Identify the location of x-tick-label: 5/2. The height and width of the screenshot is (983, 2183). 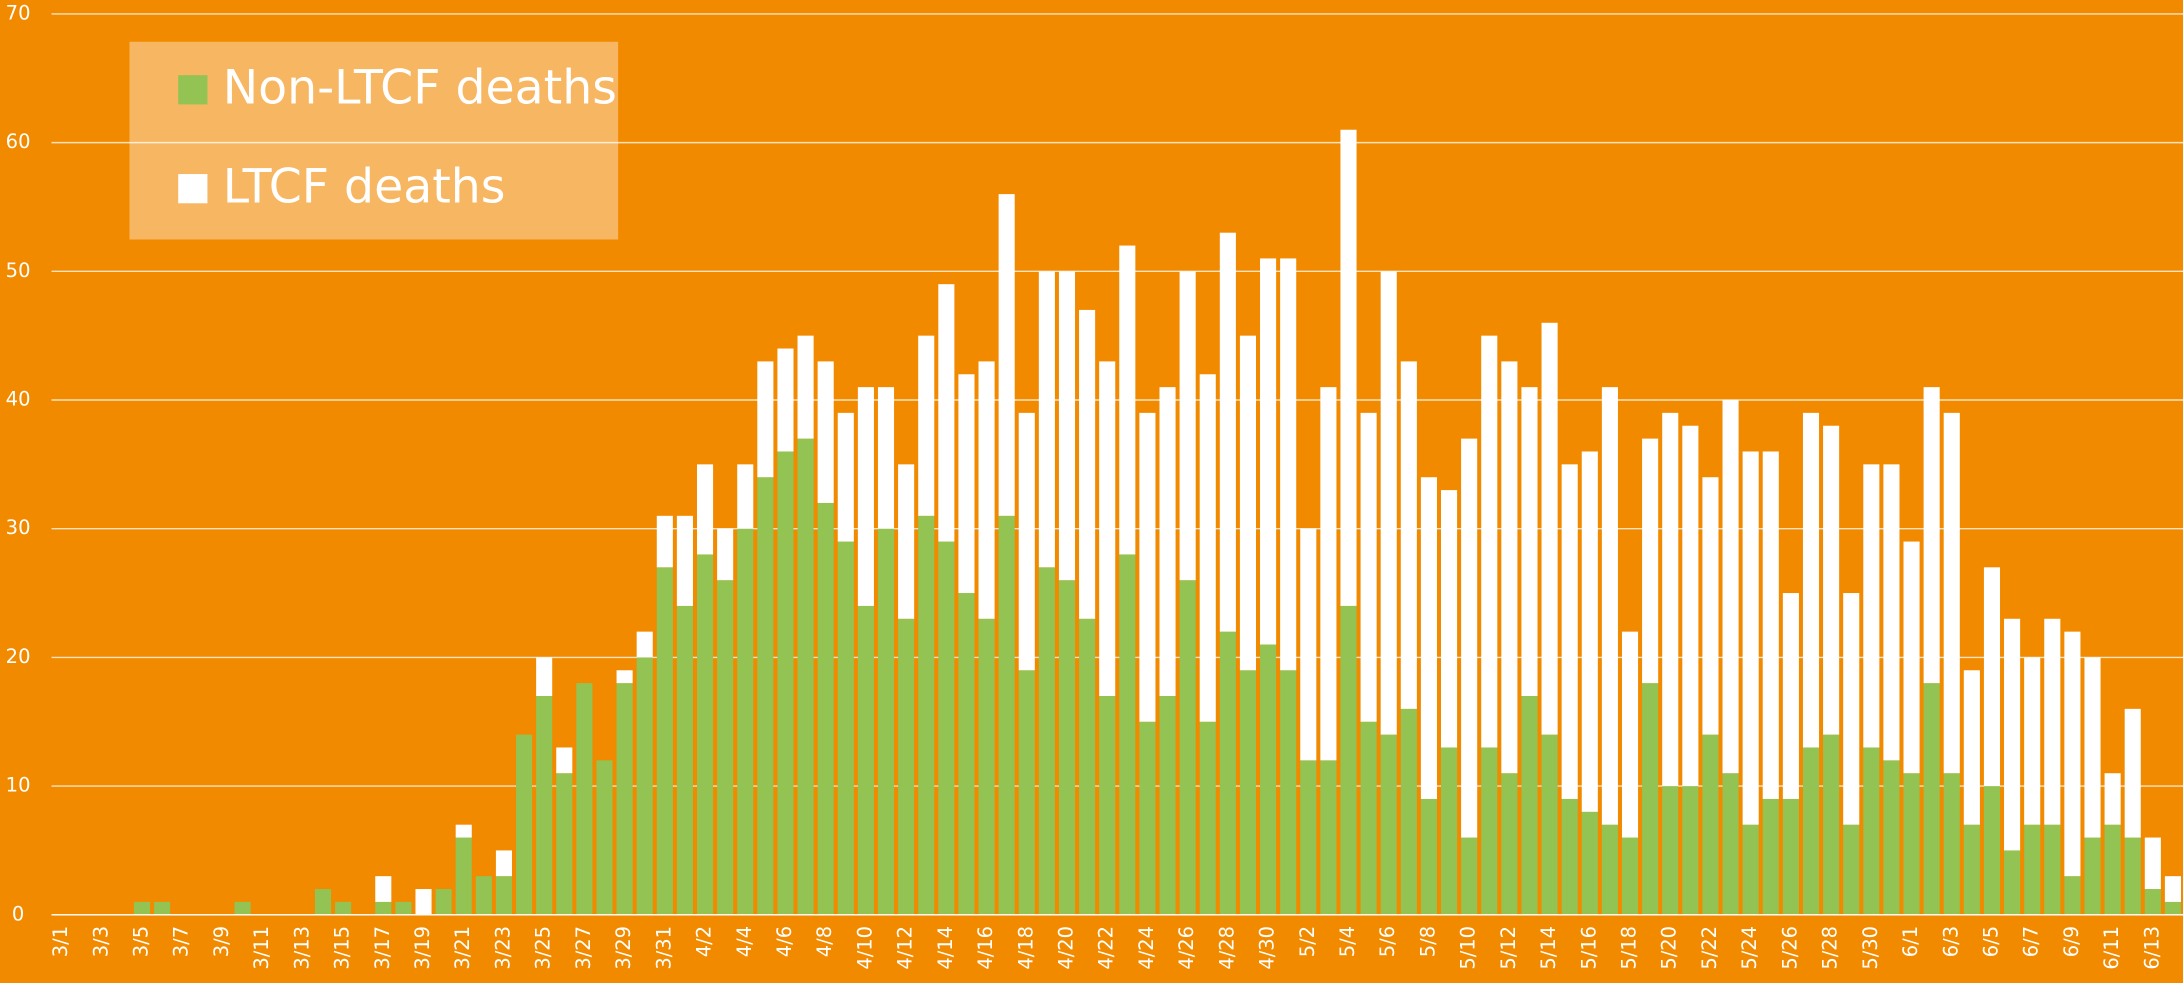
(1307, 941).